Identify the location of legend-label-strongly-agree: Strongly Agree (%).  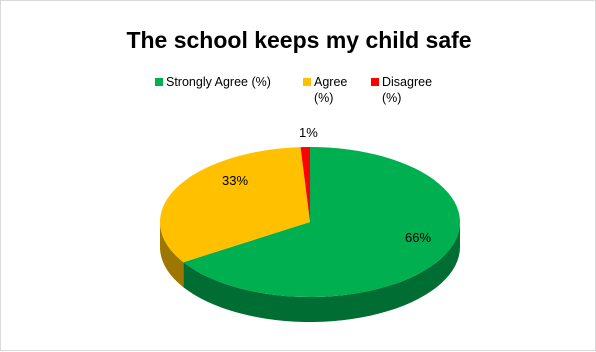
(218, 82).